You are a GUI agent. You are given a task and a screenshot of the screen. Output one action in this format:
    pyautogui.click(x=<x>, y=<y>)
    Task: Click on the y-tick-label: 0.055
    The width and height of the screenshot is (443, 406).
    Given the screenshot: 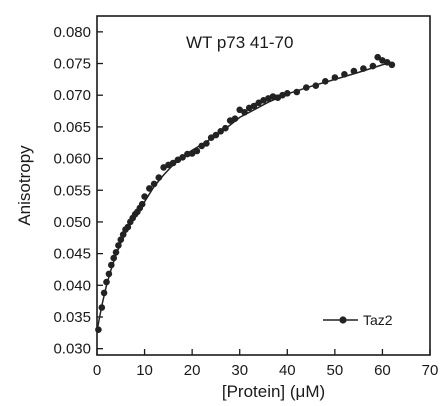 What is the action you would take?
    pyautogui.click(x=72, y=190)
    